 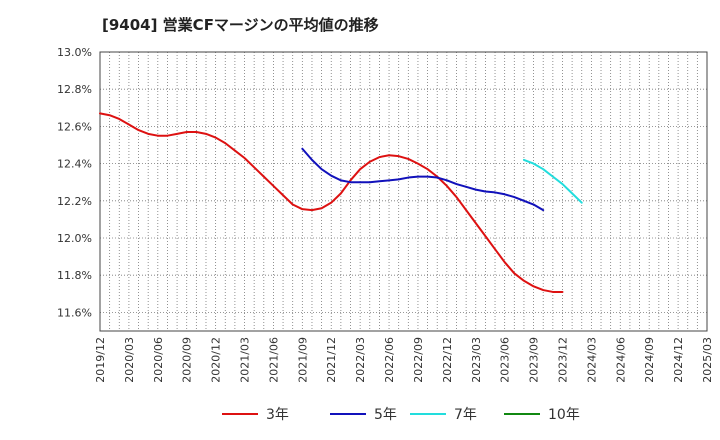 I want to click on legend-label: 5年, so click(x=385, y=415).